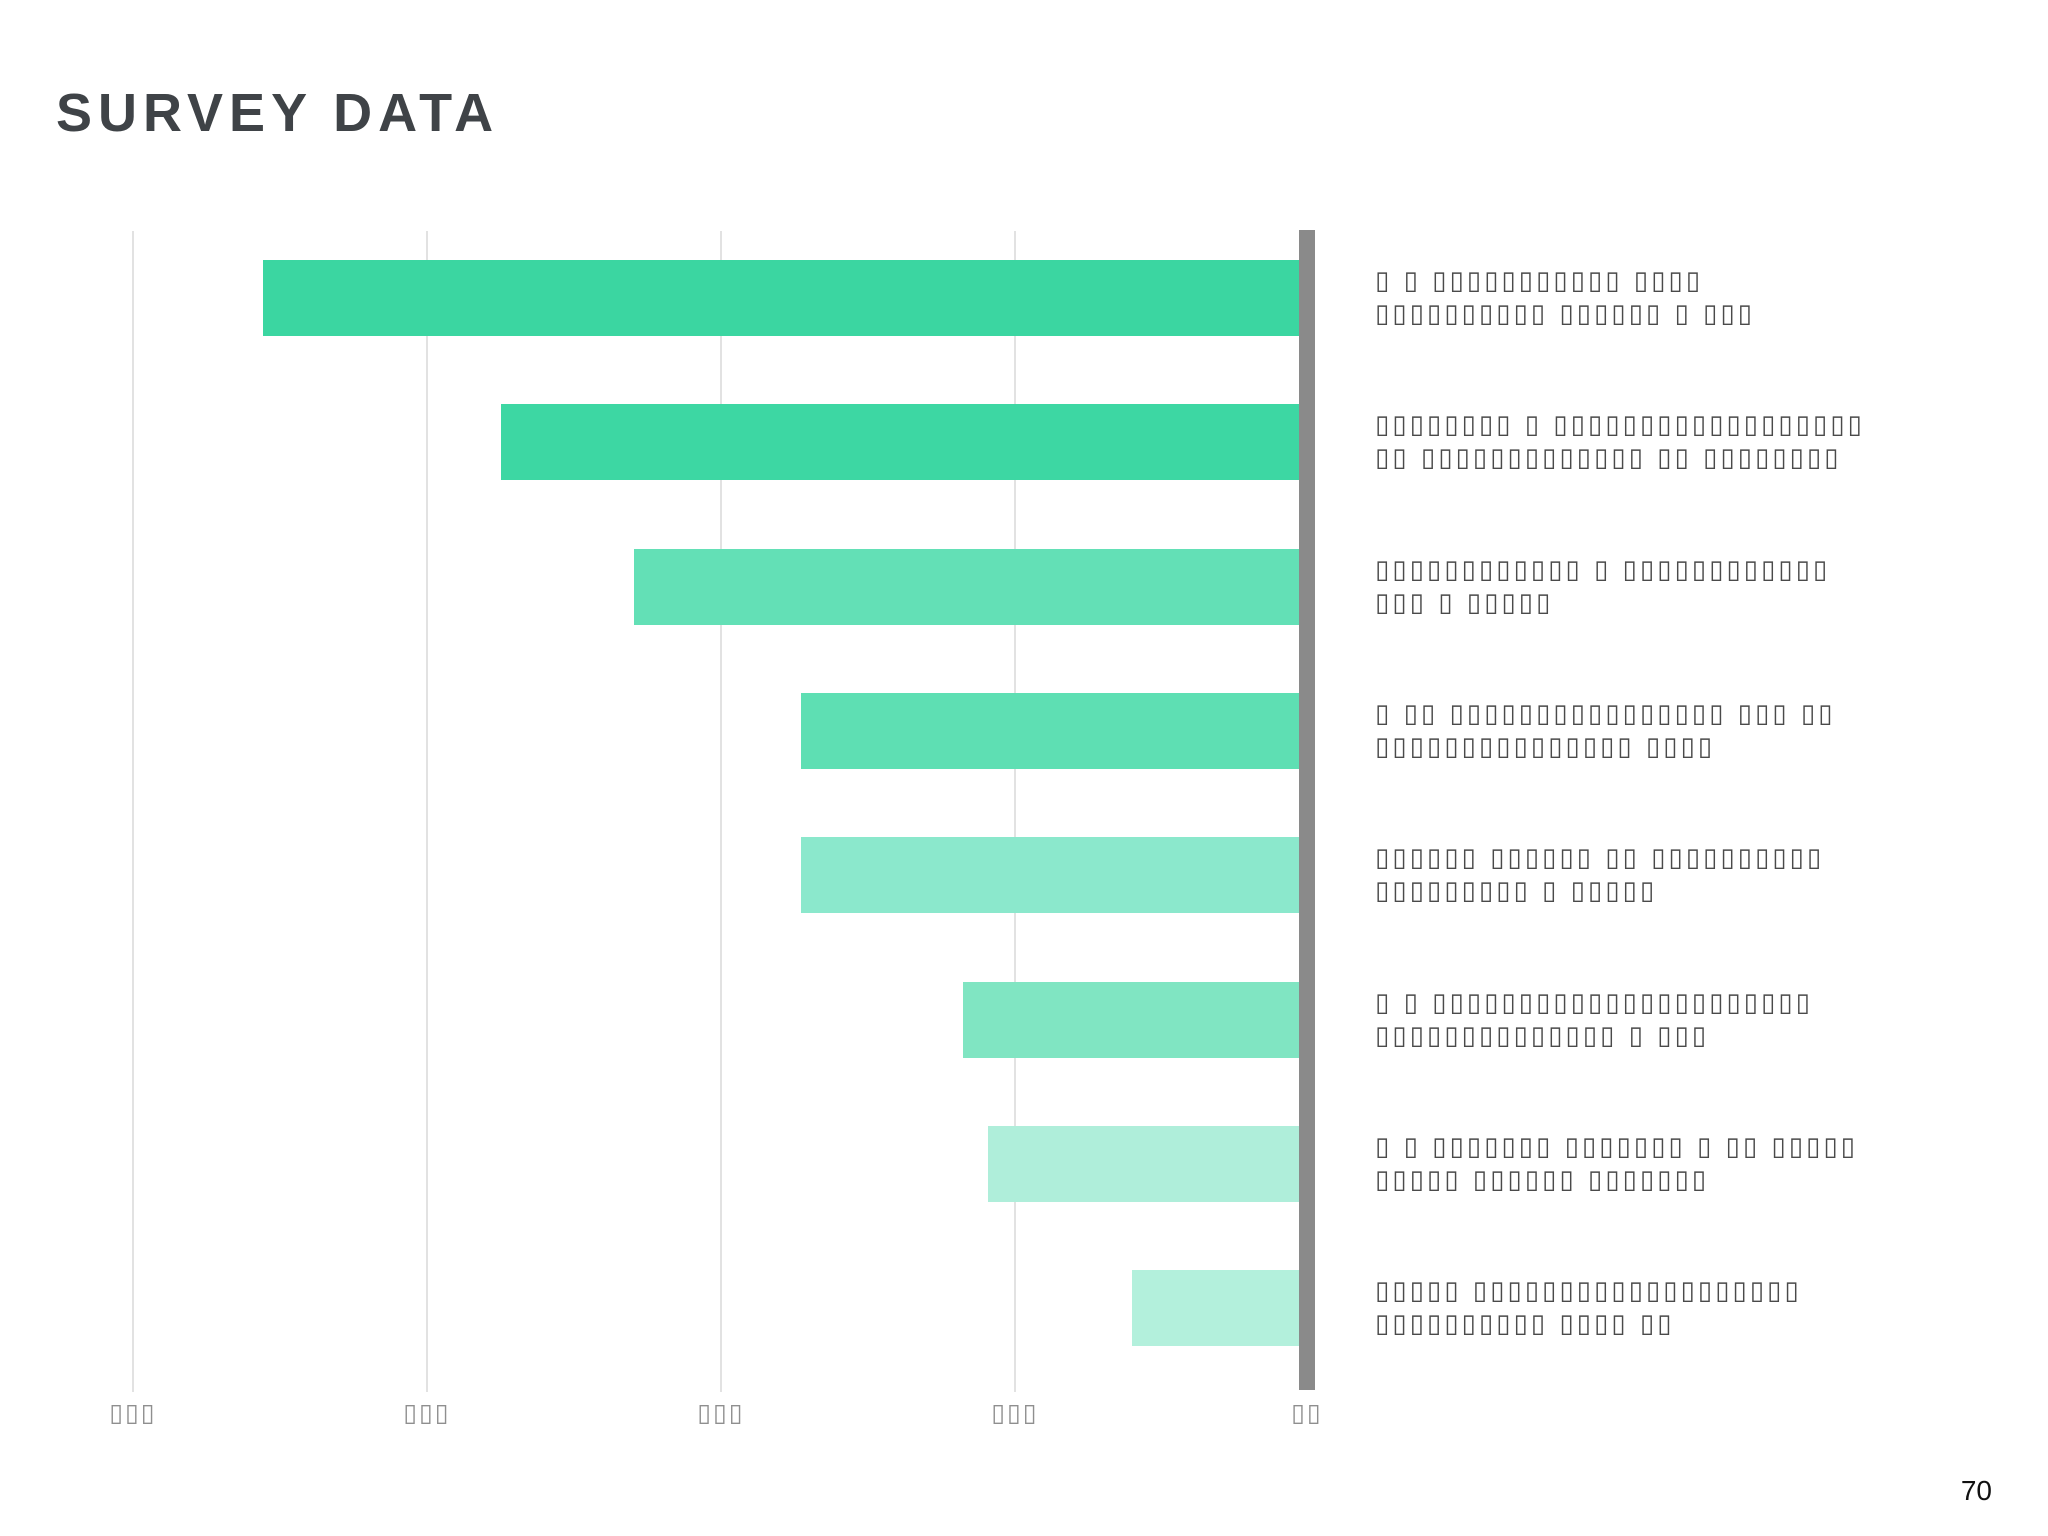 The image size is (2048, 1536). I want to click on bar-label-line1: ▯▯▯▯▯▯▯▯ ▯ ▯▯▯▯▯▯▯▯▯▯▯▯▯▯▯▯▯▯, so click(1620, 425).